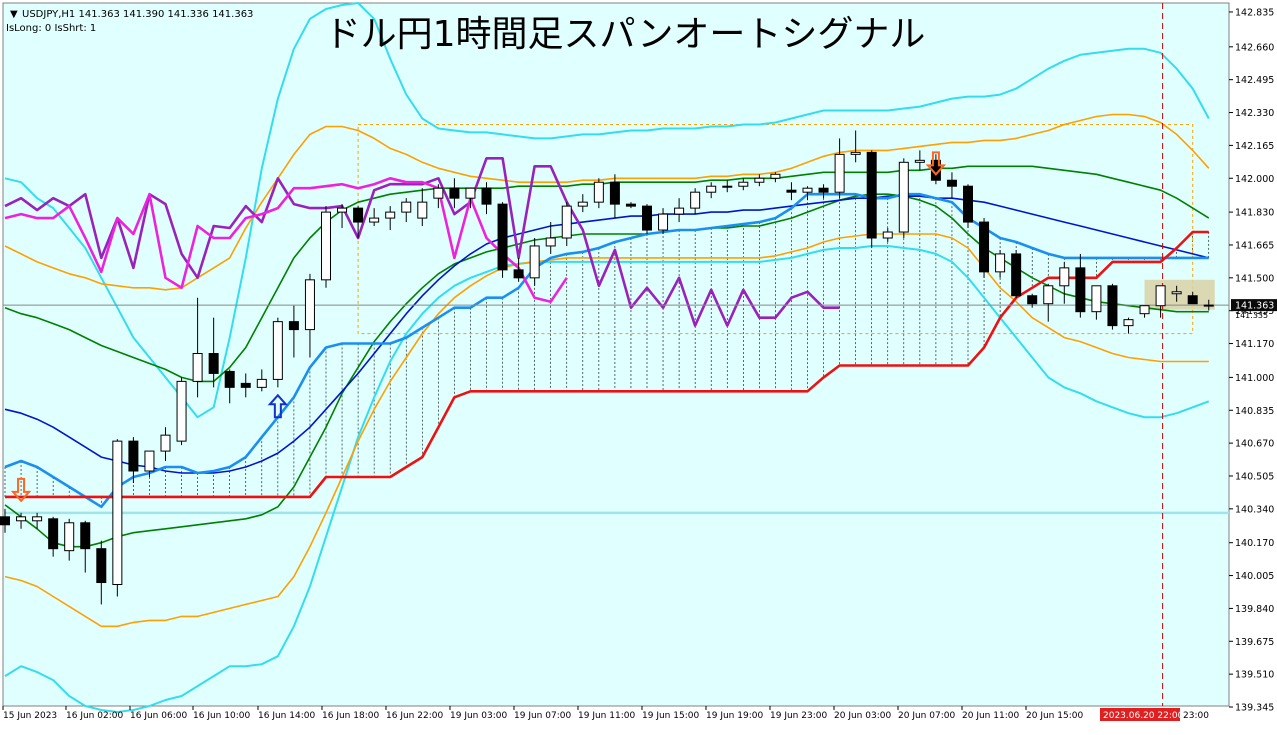 Image resolution: width=1277 pixels, height=735 pixels. What do you see at coordinates (625, 34) in the screenshot?
I see `chart-title: ドル円1時間足スパンオートシグナル` at bounding box center [625, 34].